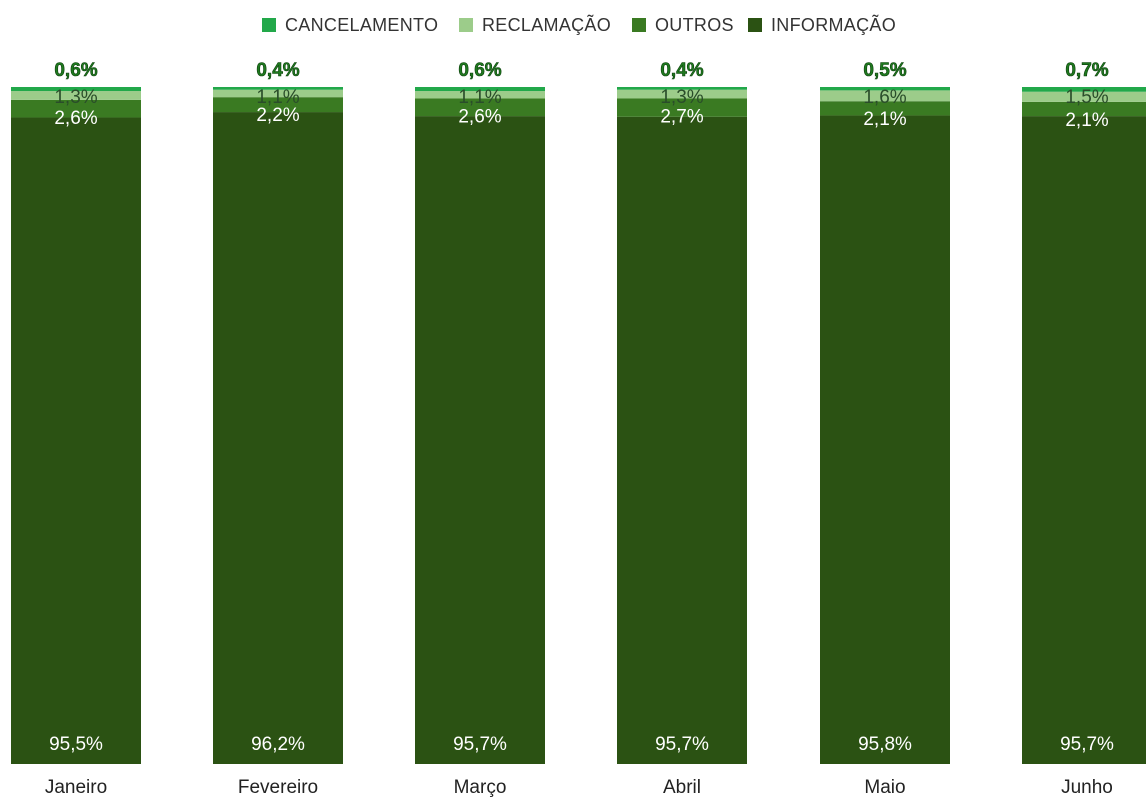  What do you see at coordinates (1087, 744) in the screenshot?
I see `data-label-informacao-junho: 95,7%` at bounding box center [1087, 744].